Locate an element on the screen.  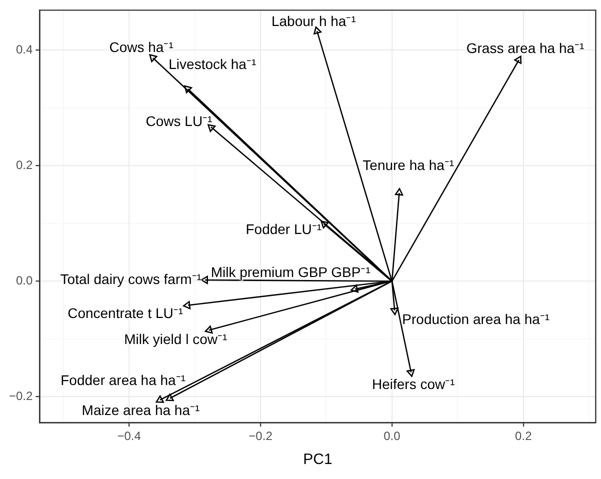
x-axis-title: PC1 is located at coordinates (317, 459).